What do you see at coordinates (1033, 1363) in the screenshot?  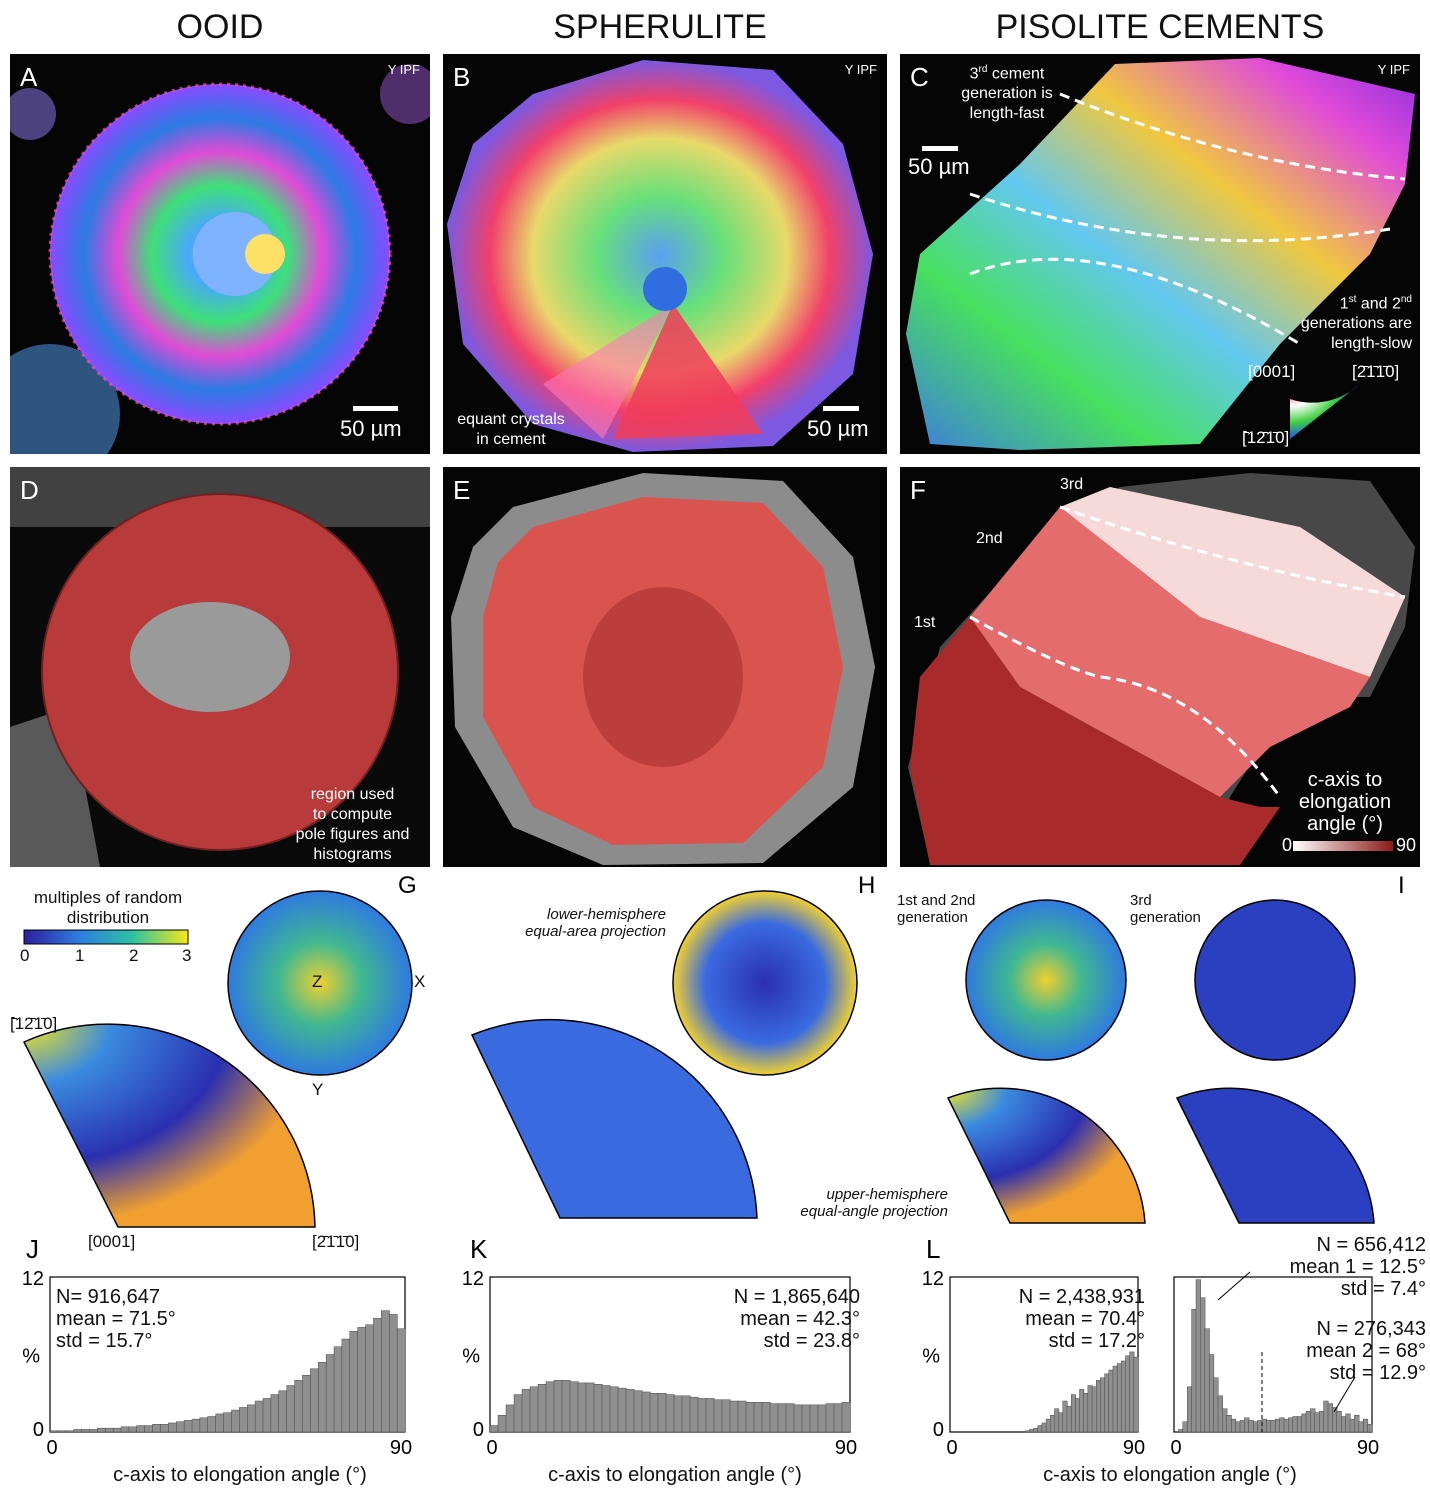 I see `histogram-l1: 0 90 12 0%` at bounding box center [1033, 1363].